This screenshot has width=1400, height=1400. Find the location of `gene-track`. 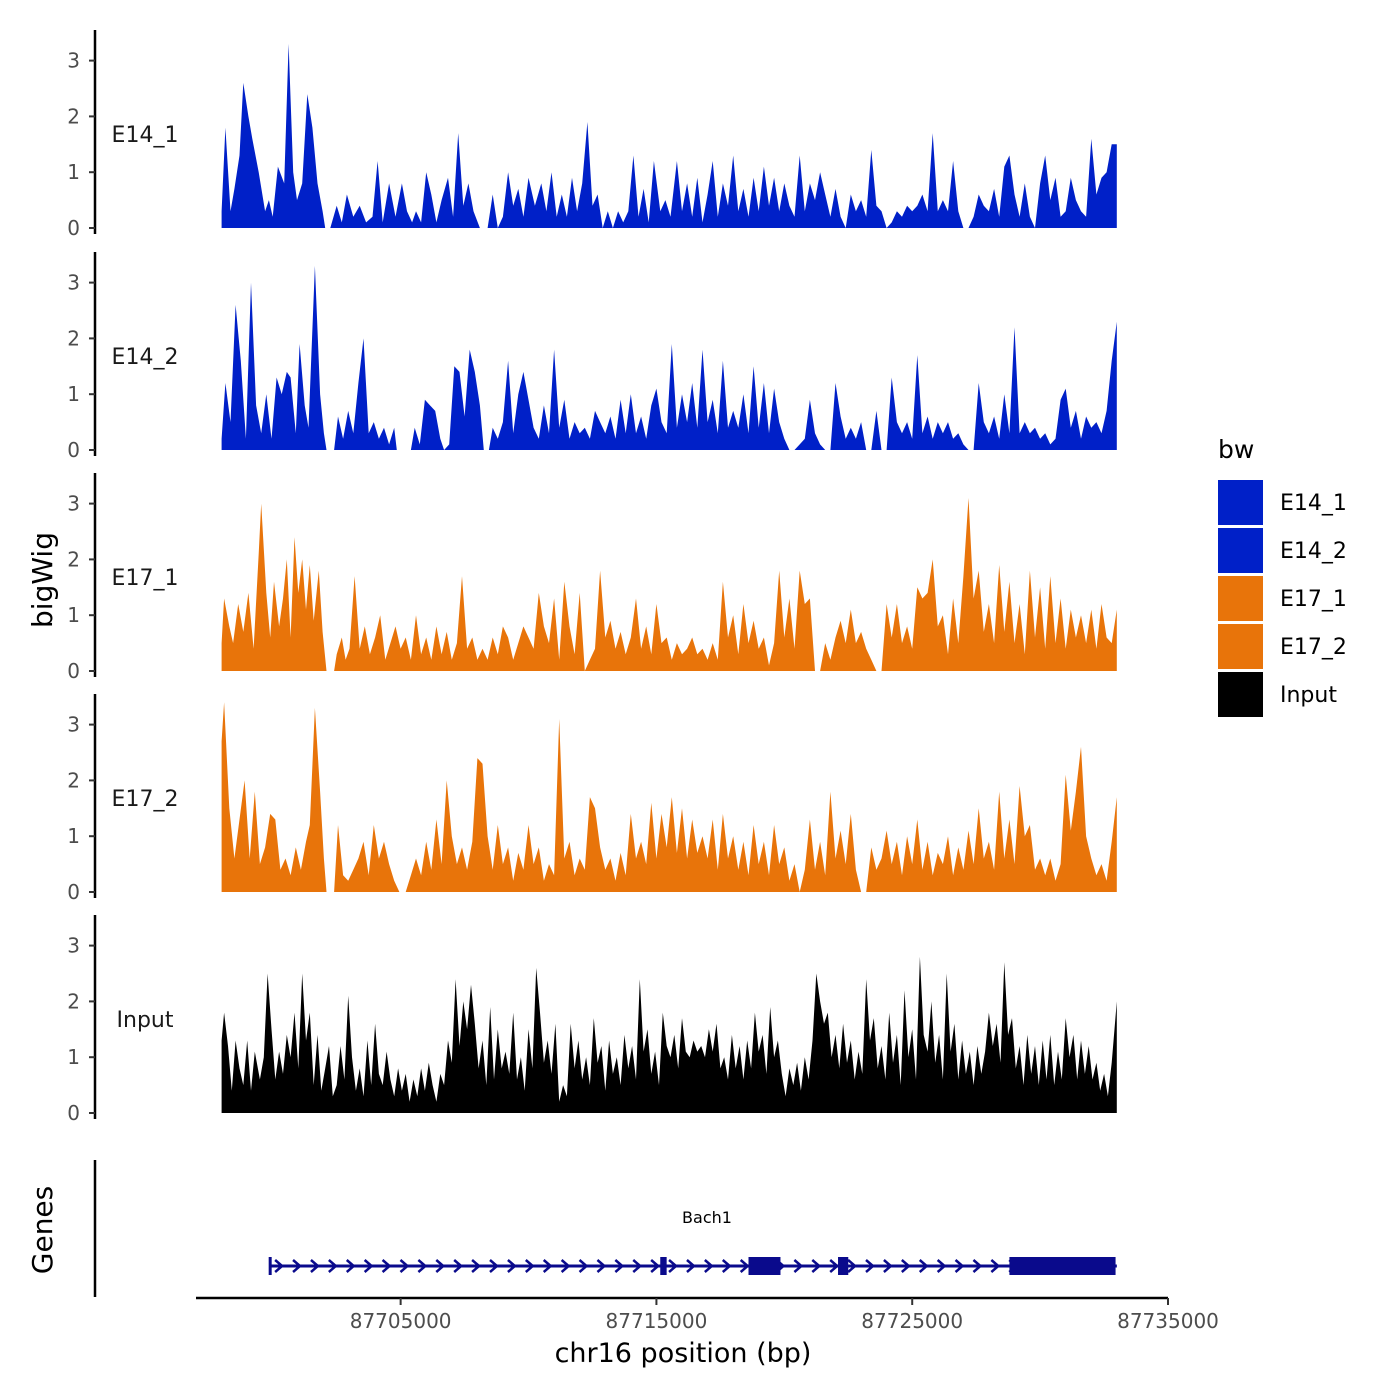

gene-track is located at coordinates (605, 1228).